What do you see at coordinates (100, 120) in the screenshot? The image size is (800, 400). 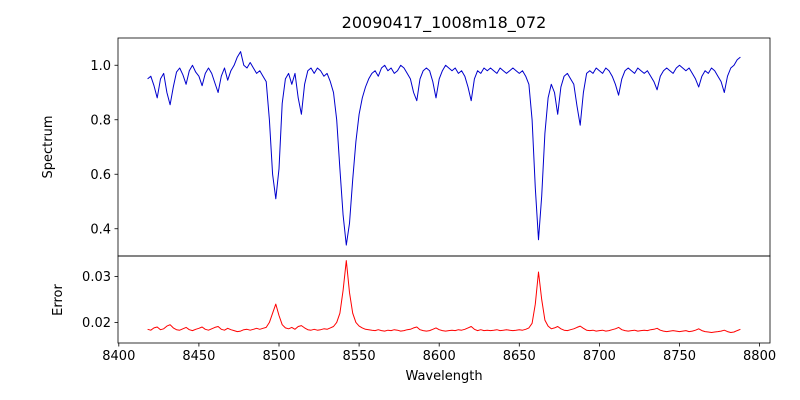 I see `spectrum-y-tick-label: 0.8` at bounding box center [100, 120].